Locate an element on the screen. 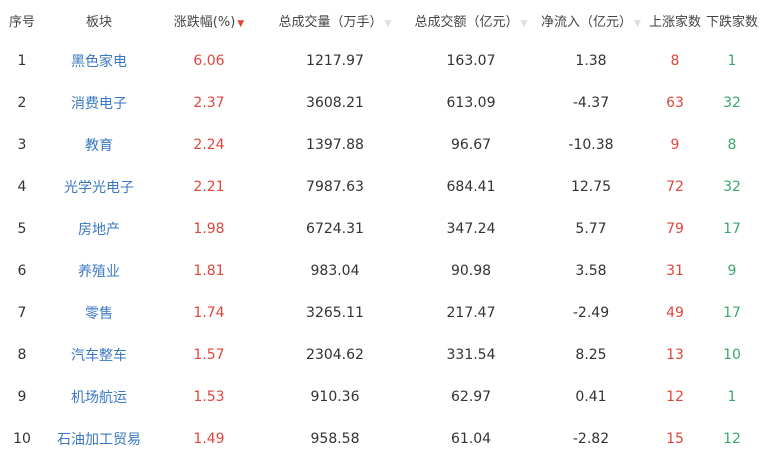 The height and width of the screenshot is (460, 760). rank-cell: 6 is located at coordinates (22, 271).